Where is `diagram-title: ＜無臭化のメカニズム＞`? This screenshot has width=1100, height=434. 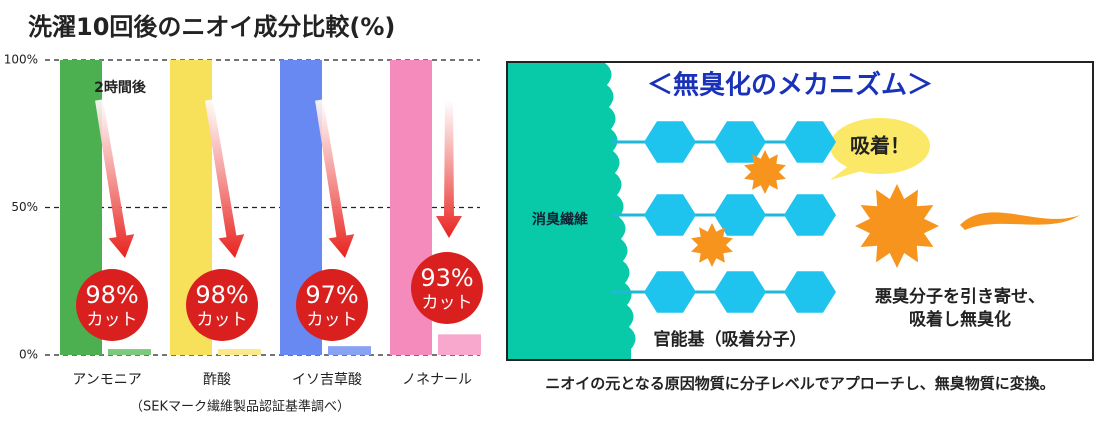
diagram-title: ＜無臭化のメカニズム＞ is located at coordinates (790, 85).